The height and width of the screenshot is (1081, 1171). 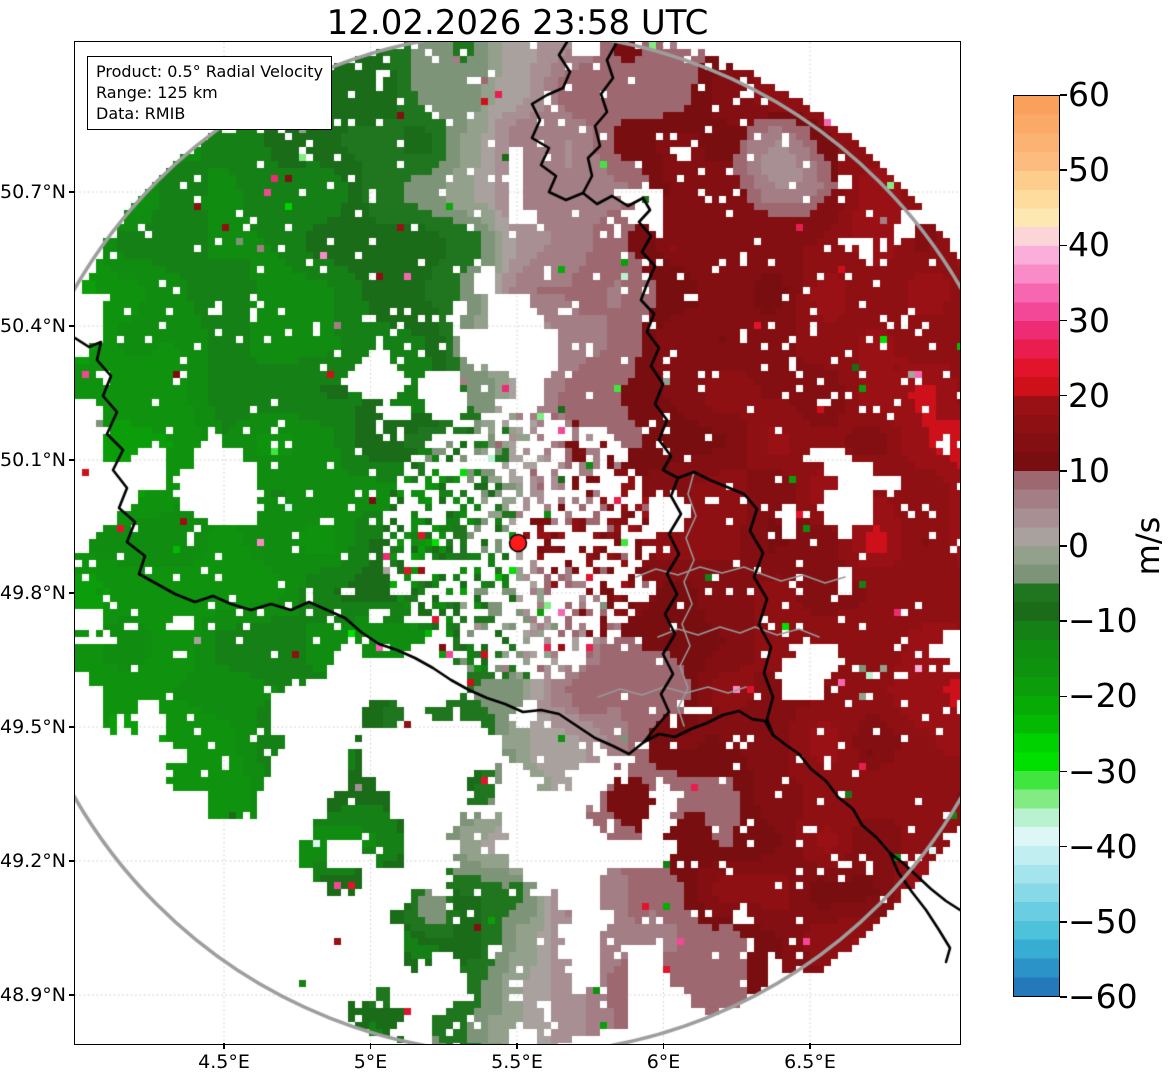 What do you see at coordinates (33, 727) in the screenshot?
I see `lat-tick-label: 49.5°N` at bounding box center [33, 727].